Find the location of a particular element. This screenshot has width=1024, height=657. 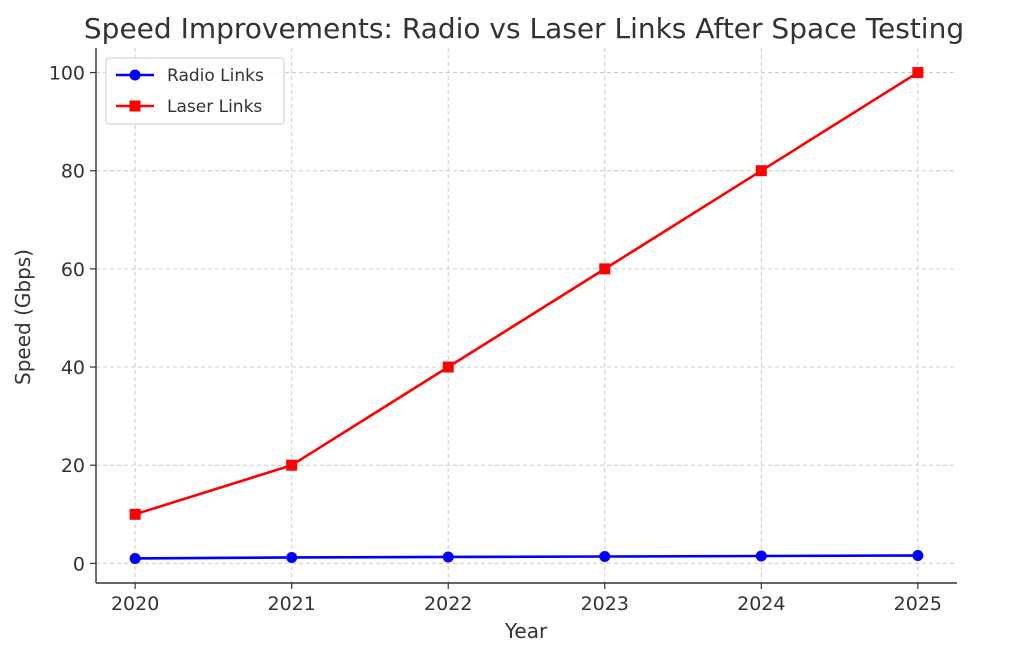

legend-radio-links-marker is located at coordinates (135, 75).